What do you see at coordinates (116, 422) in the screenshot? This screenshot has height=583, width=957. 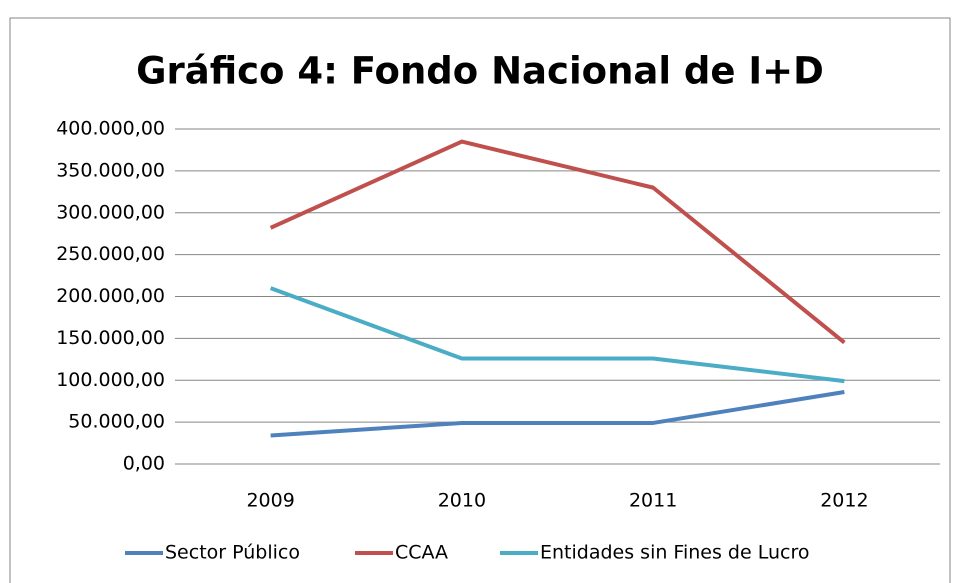 I see `y-tick-label: 50.000,00` at bounding box center [116, 422].